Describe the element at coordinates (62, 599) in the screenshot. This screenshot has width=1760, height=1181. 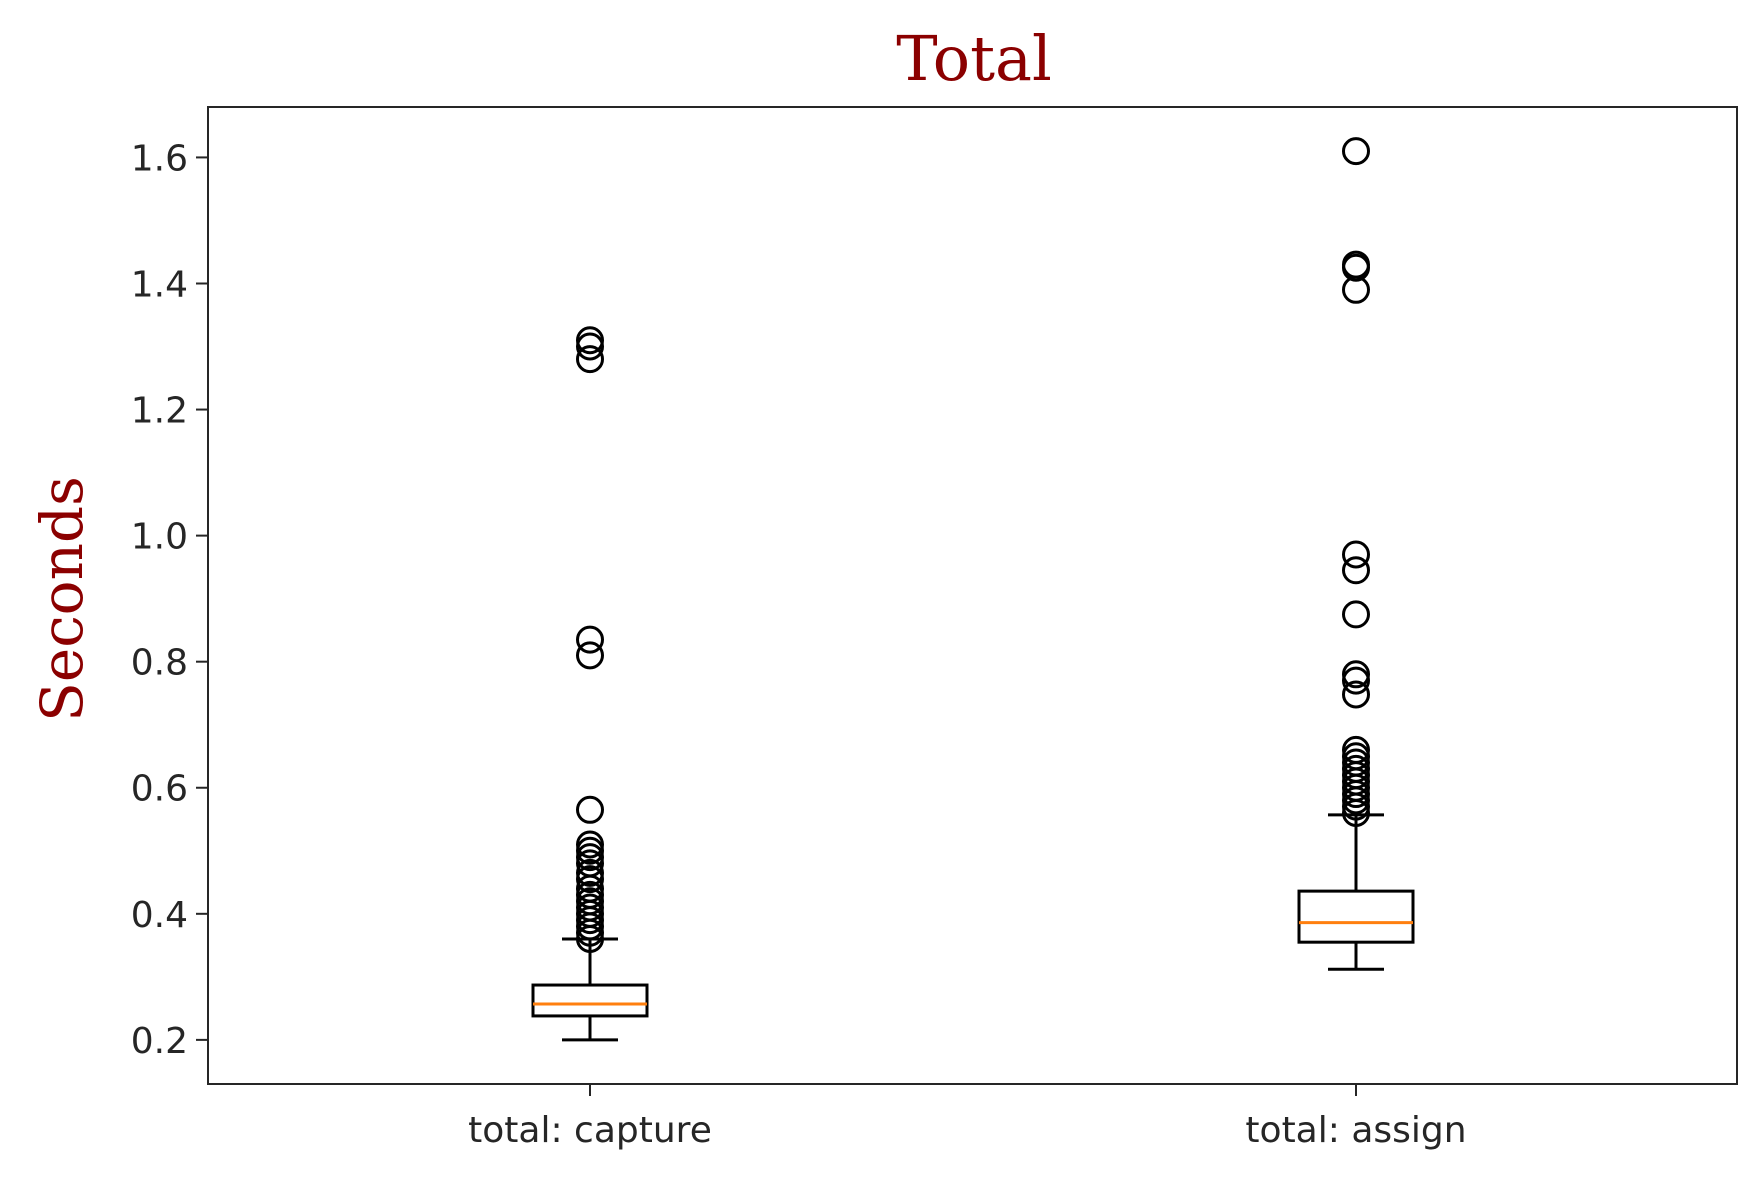
I see `y-axis-label: Seconds` at that location.